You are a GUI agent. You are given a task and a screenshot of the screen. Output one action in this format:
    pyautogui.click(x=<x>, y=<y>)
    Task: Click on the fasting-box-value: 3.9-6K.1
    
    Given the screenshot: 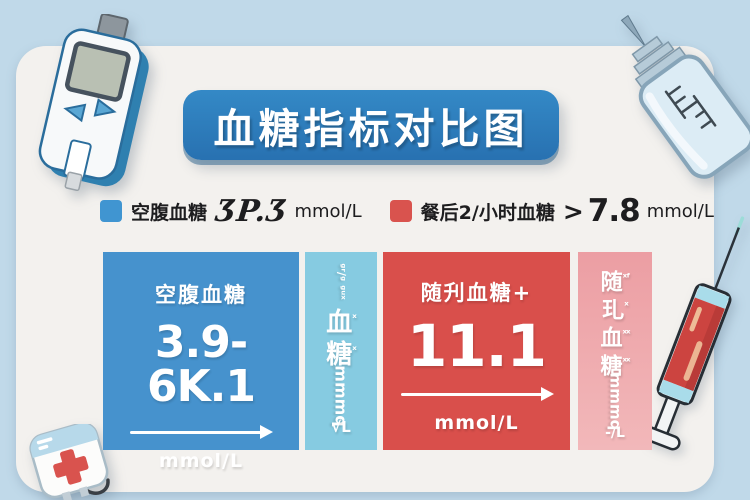 What is the action you would take?
    pyautogui.click(x=201, y=364)
    